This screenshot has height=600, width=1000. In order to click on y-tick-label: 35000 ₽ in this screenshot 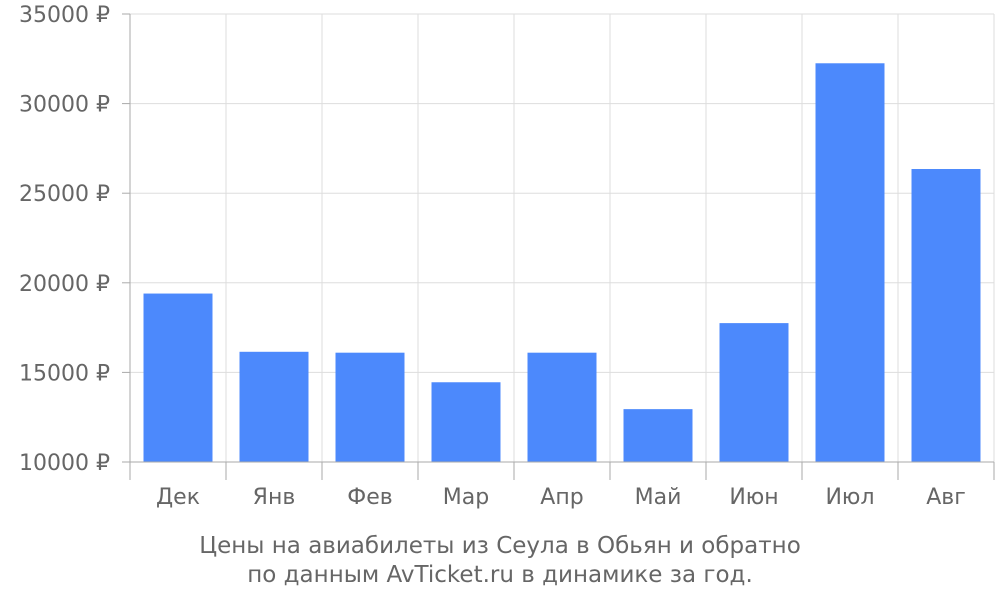, I will do `click(64, 15)`.